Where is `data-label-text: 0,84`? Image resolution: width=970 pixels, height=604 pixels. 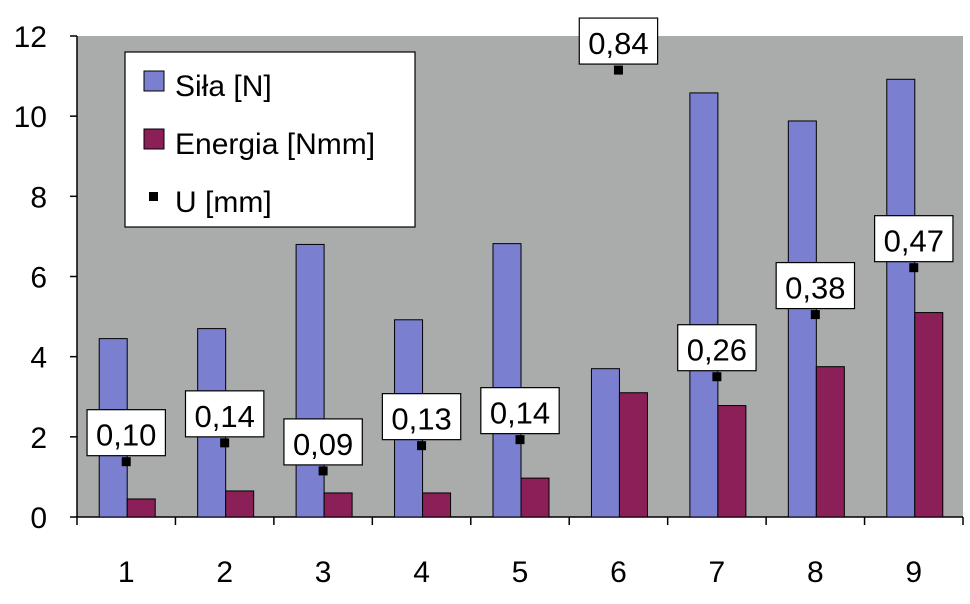 data-label-text: 0,84 is located at coordinates (618, 43).